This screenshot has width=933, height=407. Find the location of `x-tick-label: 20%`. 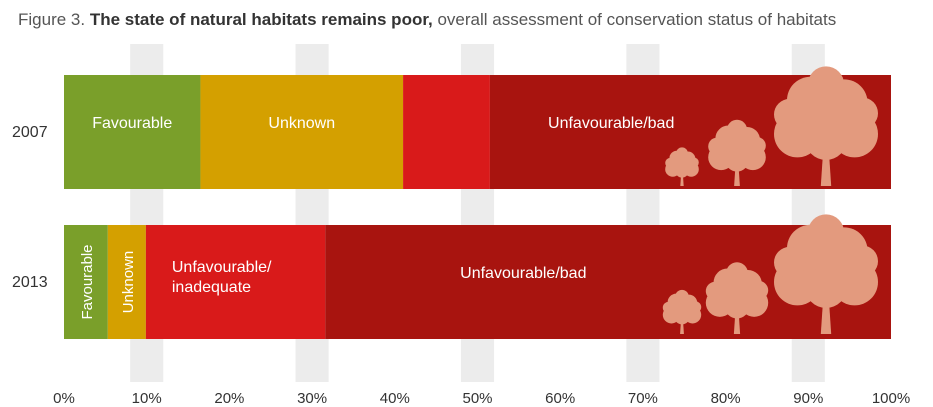

x-tick-label: 20% is located at coordinates (229, 398).